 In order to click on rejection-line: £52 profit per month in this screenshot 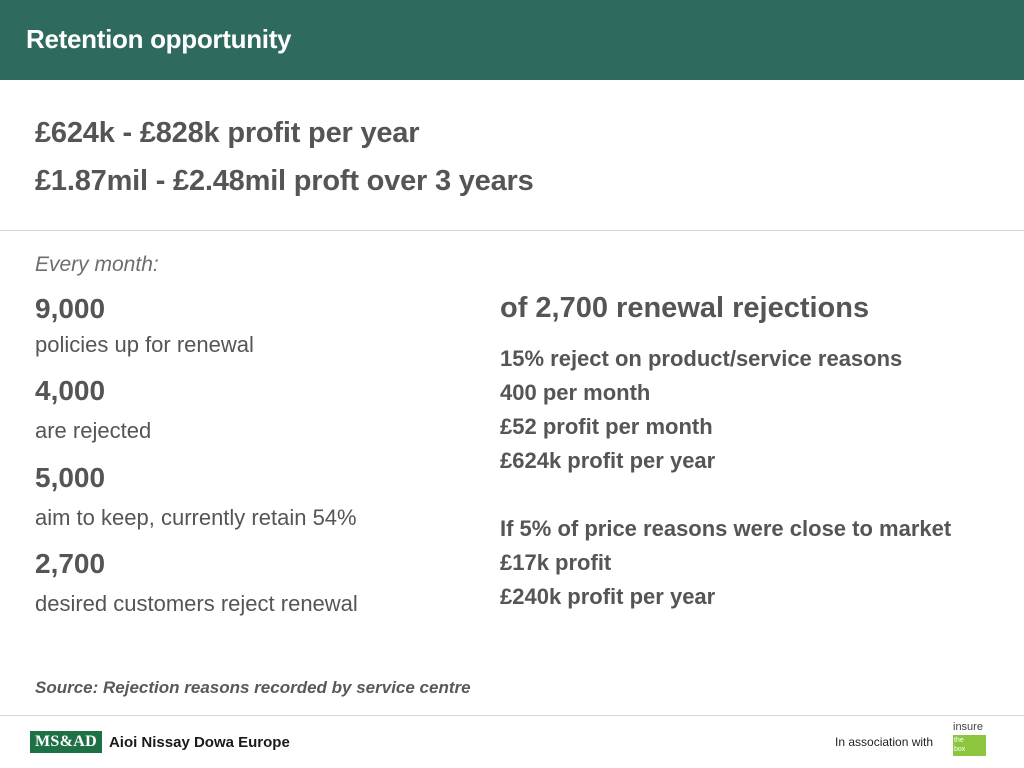, I will do `click(606, 426)`.